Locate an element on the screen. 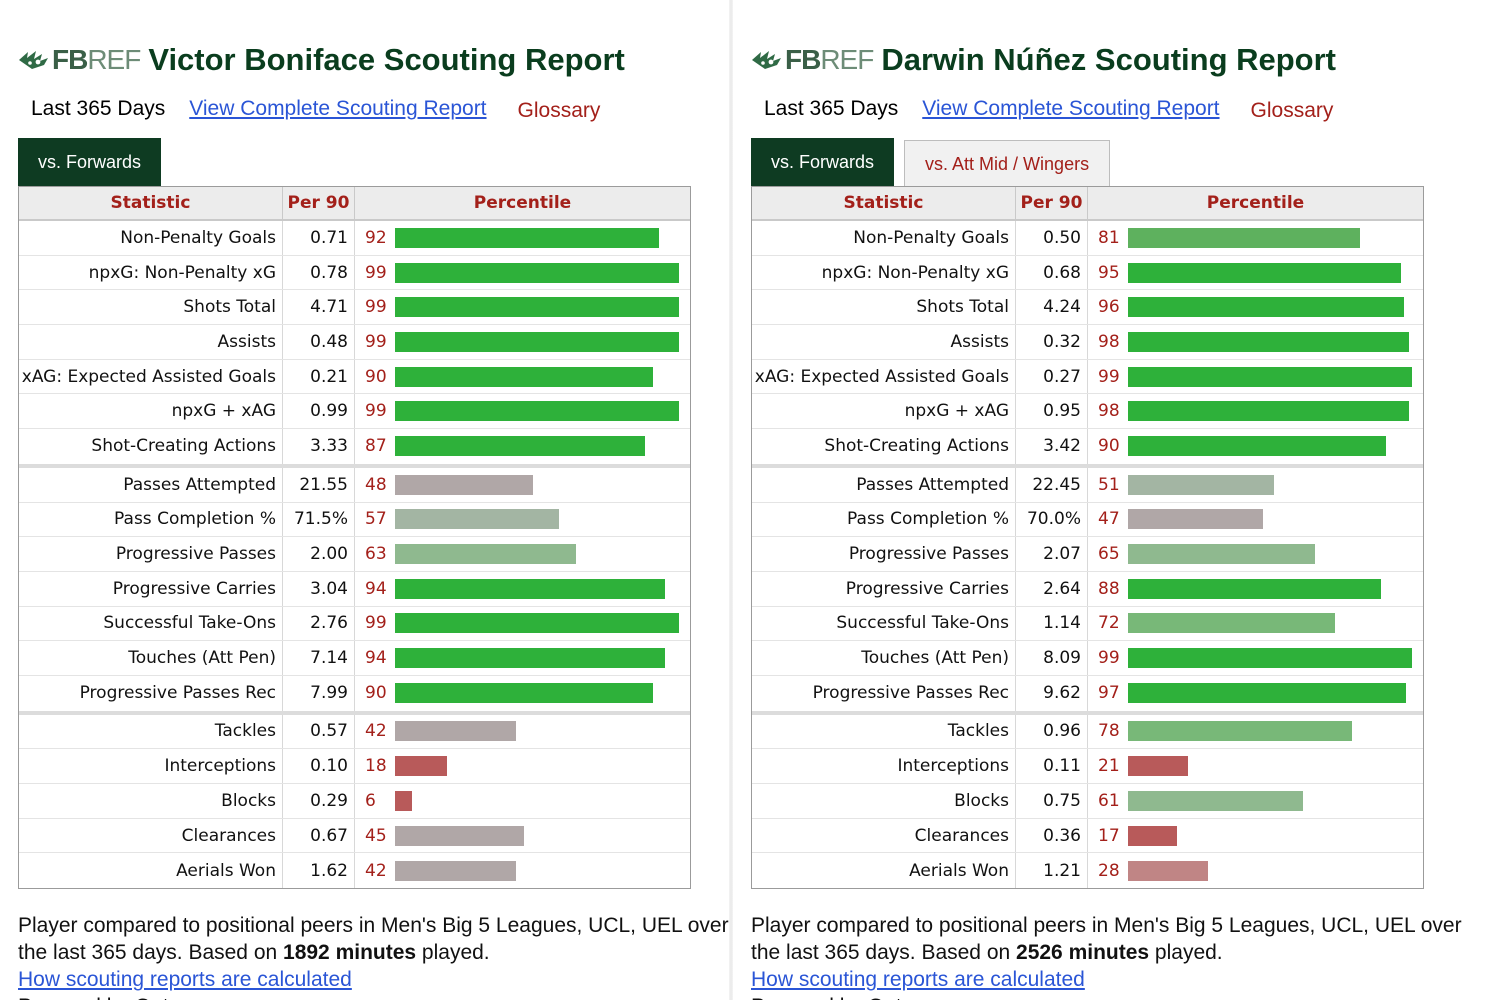 The width and height of the screenshot is (1500, 1000). table-row: npxG: Non-Penalty xG 0.78 99 is located at coordinates (354, 273).